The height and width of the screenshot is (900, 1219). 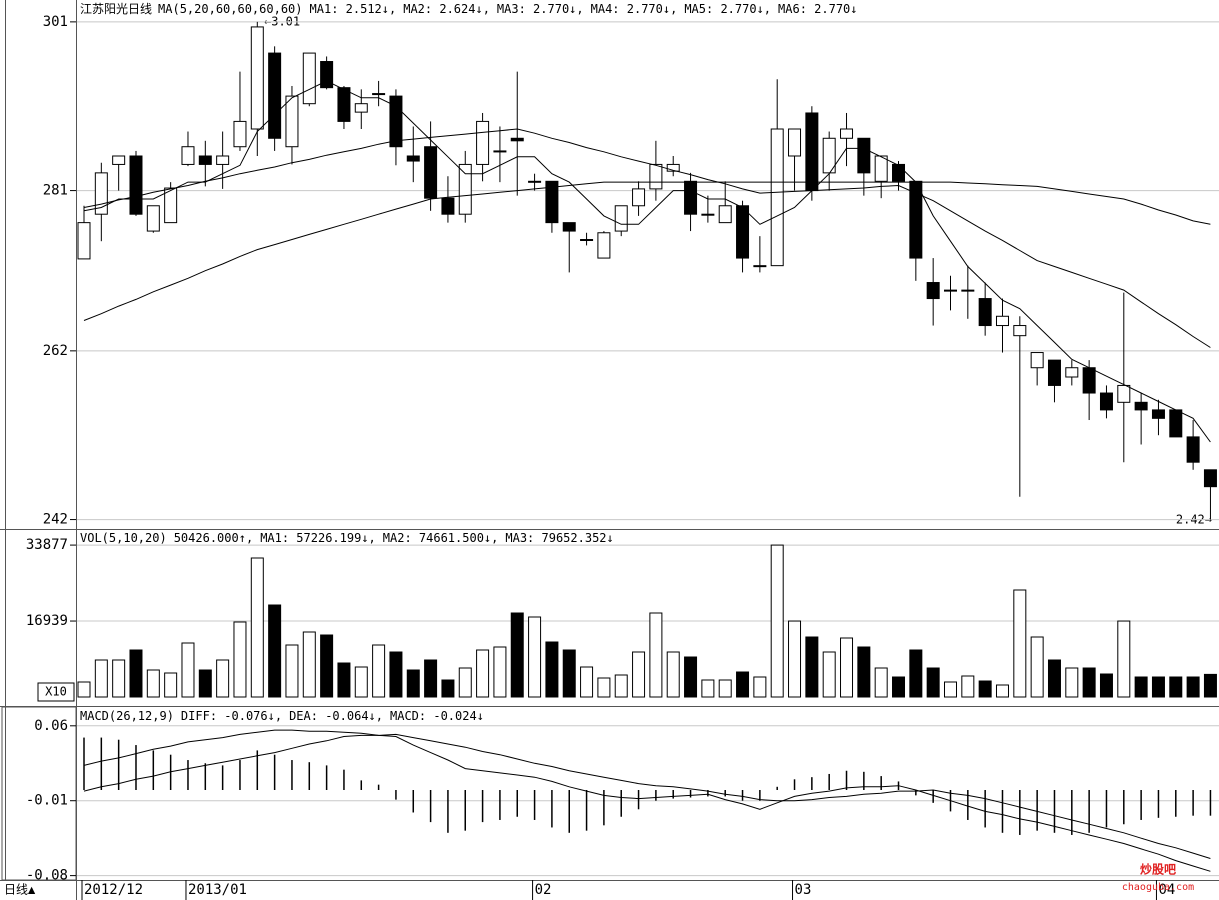 I want to click on volume-unit: X10, so click(x=56, y=692).